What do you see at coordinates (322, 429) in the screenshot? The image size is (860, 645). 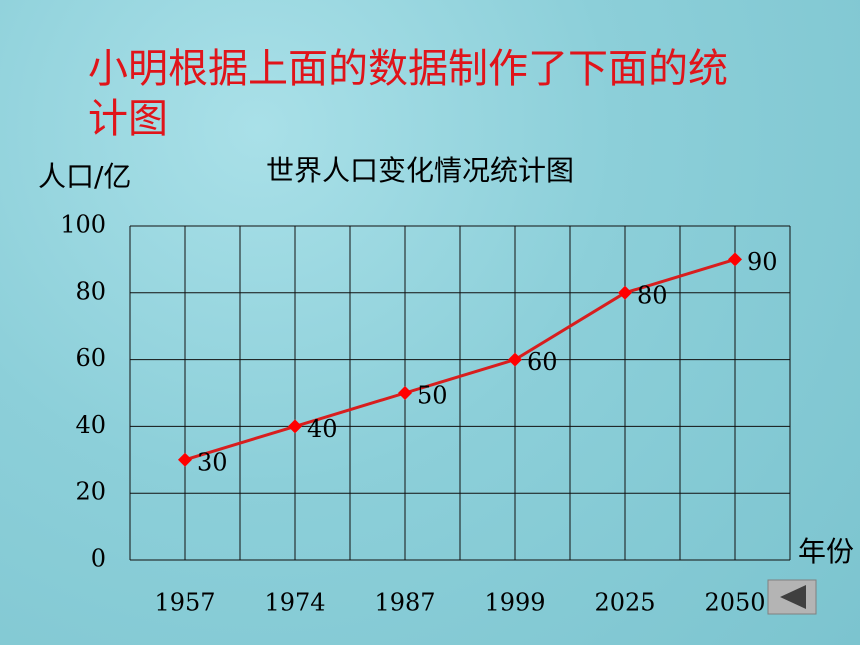 I see `data-label: 40` at bounding box center [322, 429].